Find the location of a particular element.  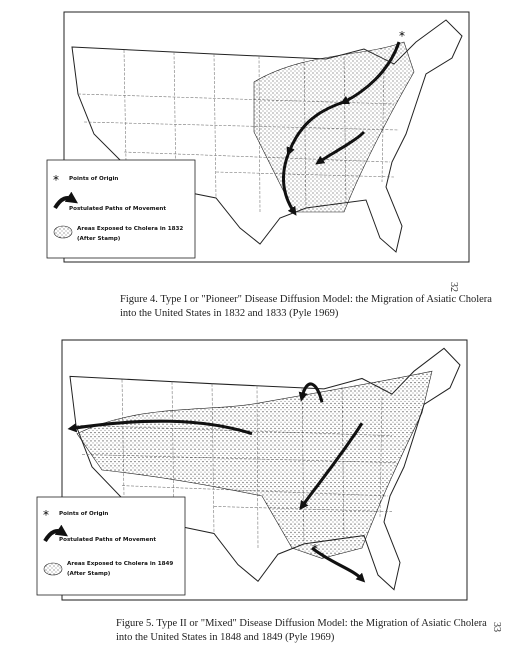

page-number: 32 is located at coordinates (453, 287).